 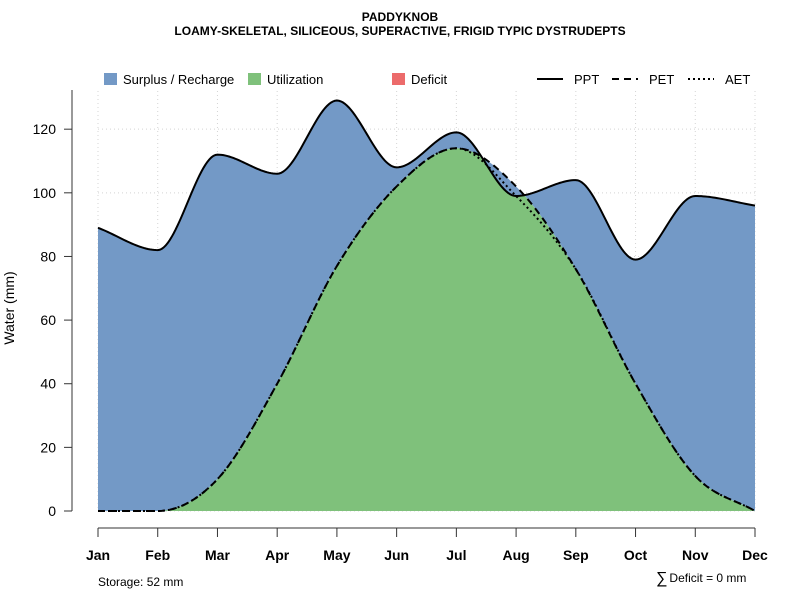 I want to click on storage-note: Storage: 52 mm, so click(x=141, y=582).